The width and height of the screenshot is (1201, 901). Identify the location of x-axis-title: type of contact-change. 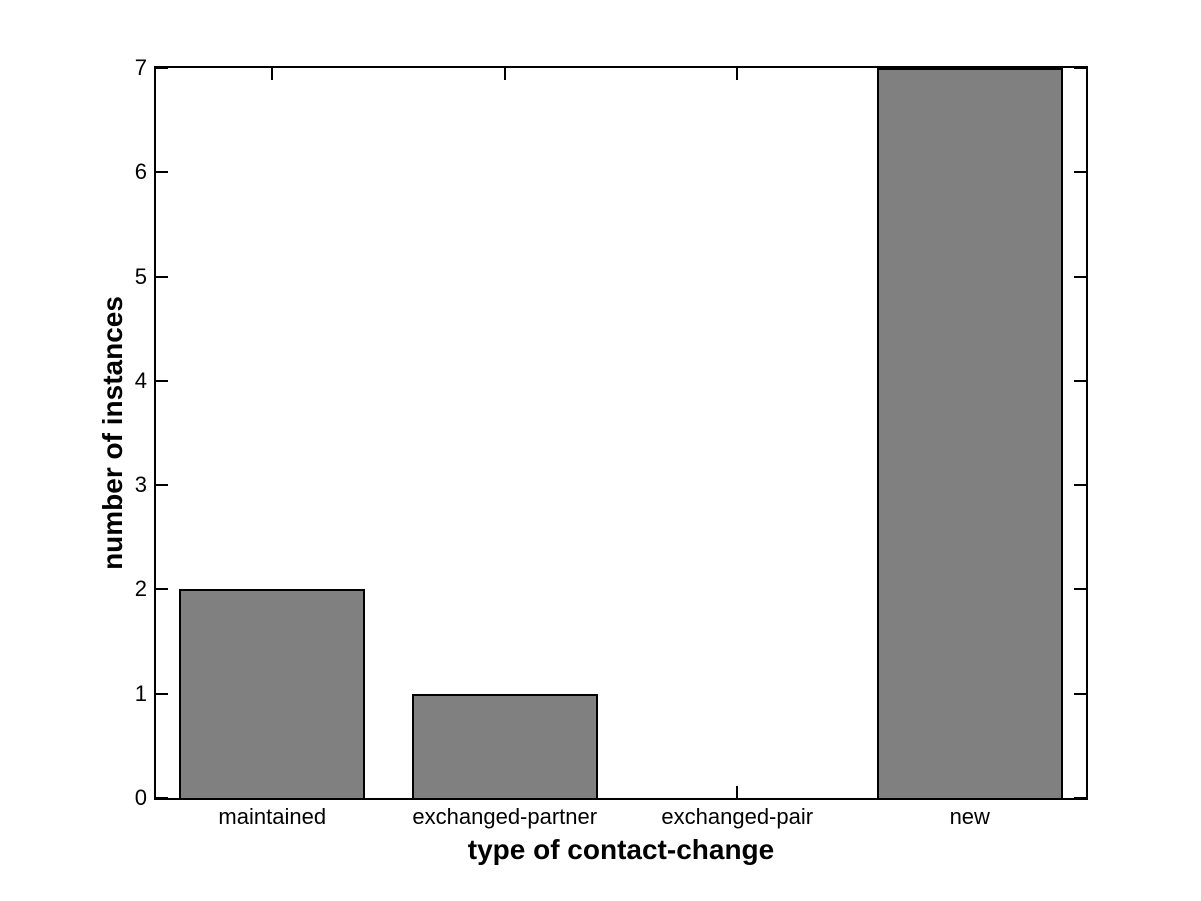
(621, 849).